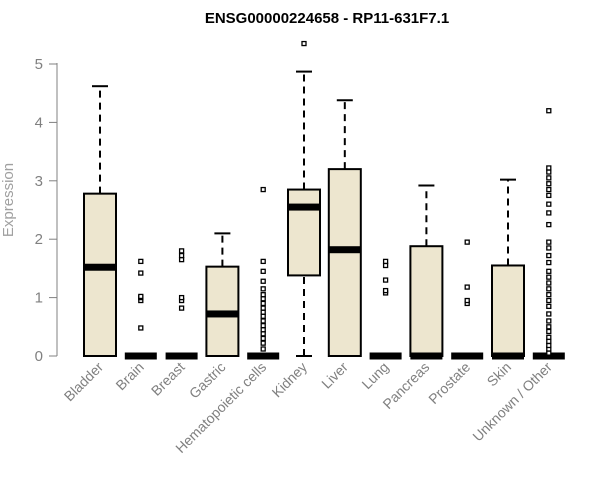  What do you see at coordinates (181, 304) in the screenshot?
I see `box-breast` at bounding box center [181, 304].